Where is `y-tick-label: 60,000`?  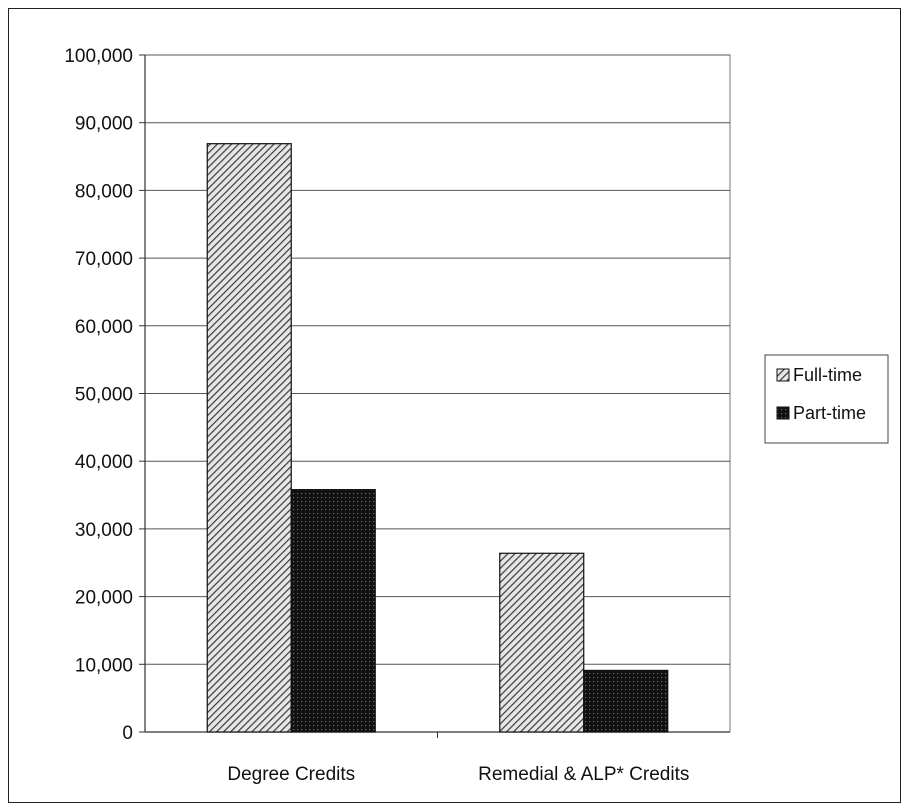
y-tick-label: 60,000 is located at coordinates (104, 327).